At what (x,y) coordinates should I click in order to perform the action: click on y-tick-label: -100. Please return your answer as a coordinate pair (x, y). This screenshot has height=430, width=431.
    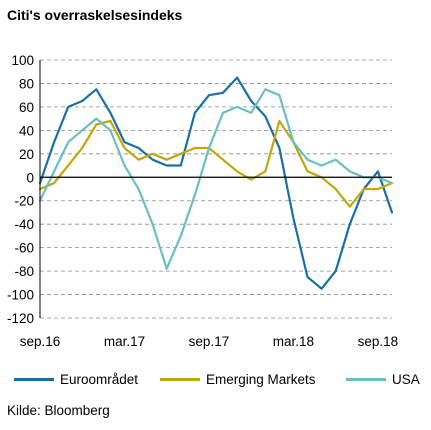
    Looking at the image, I should click on (20, 295).